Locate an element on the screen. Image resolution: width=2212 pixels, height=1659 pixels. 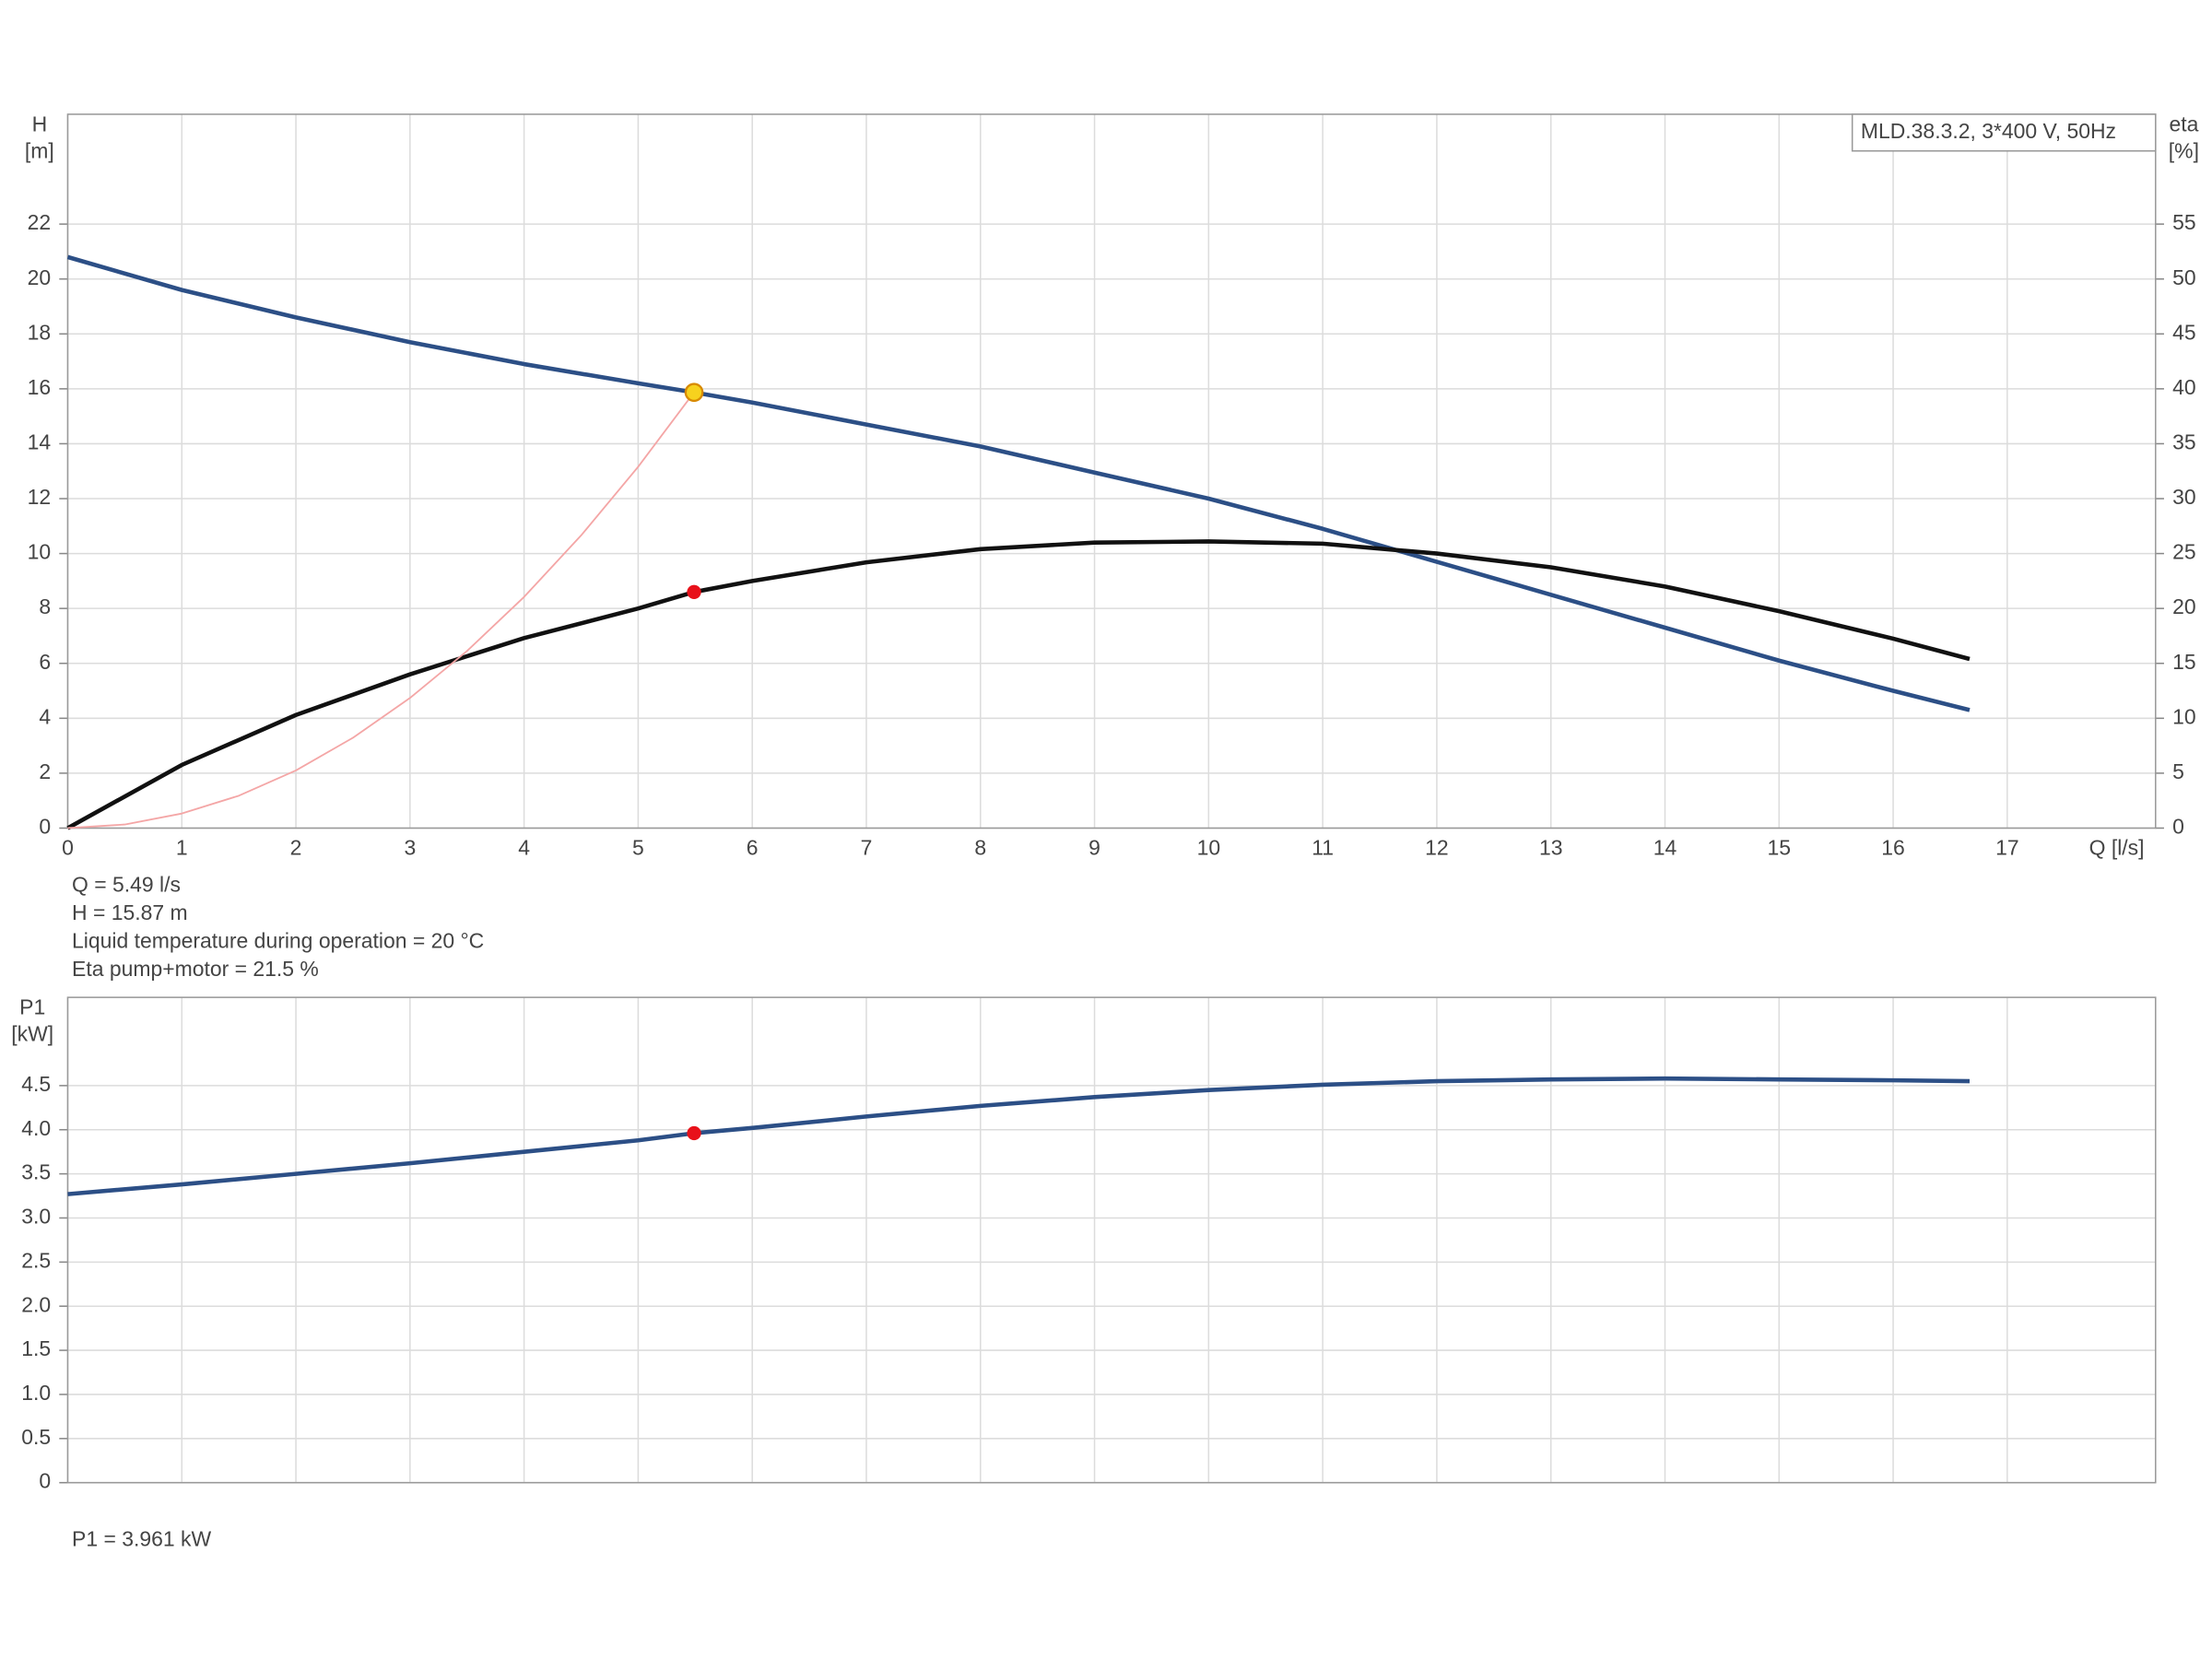
x-tick-label: 1 is located at coordinates (182, 847).